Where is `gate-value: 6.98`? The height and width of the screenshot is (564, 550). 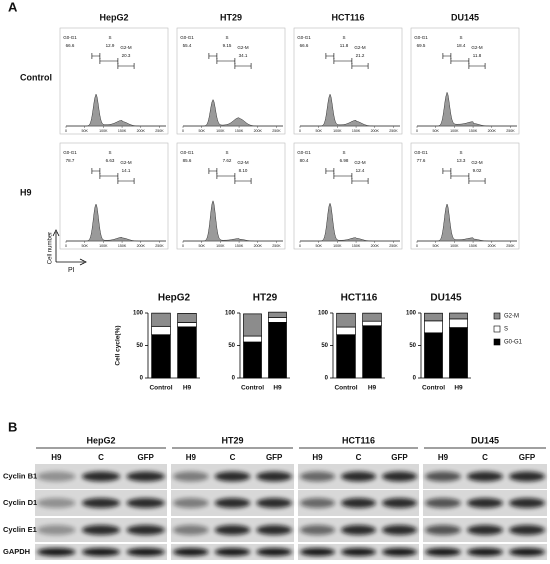
gate-value: 6.98 is located at coordinates (344, 160).